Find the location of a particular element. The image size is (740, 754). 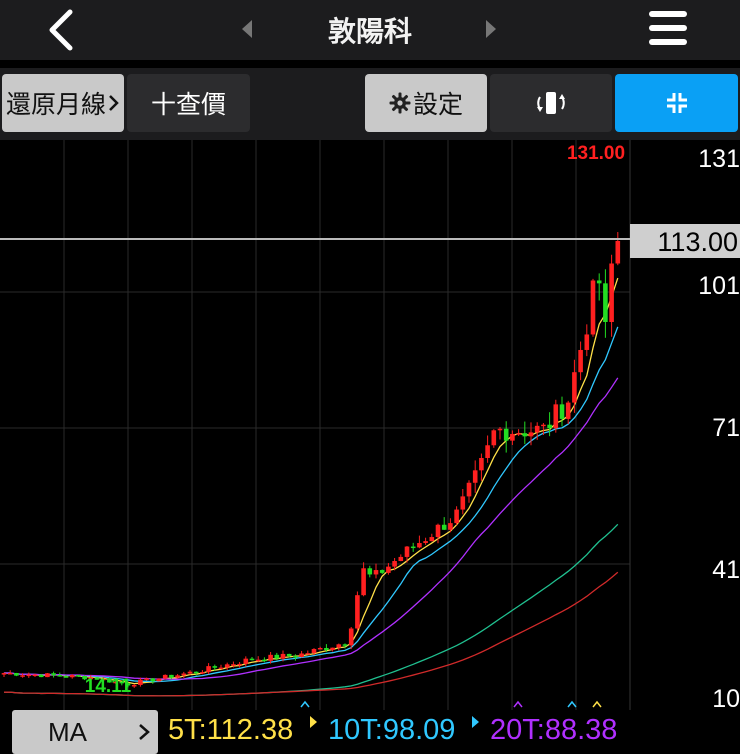

ma20-value: 20T:88.38 is located at coordinates (554, 730).